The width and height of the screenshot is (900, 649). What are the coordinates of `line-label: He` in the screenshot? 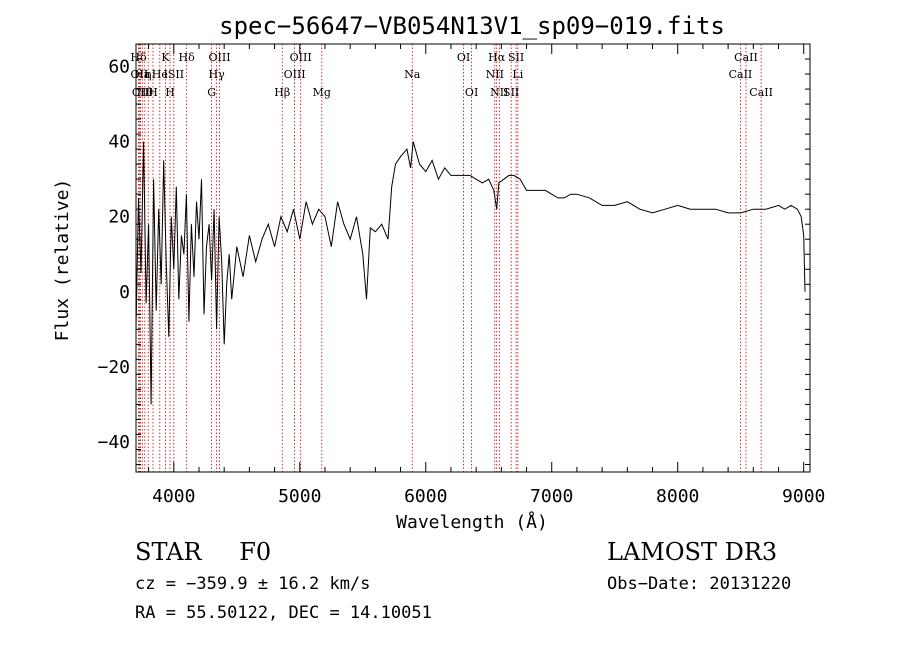 It's located at (160, 74).